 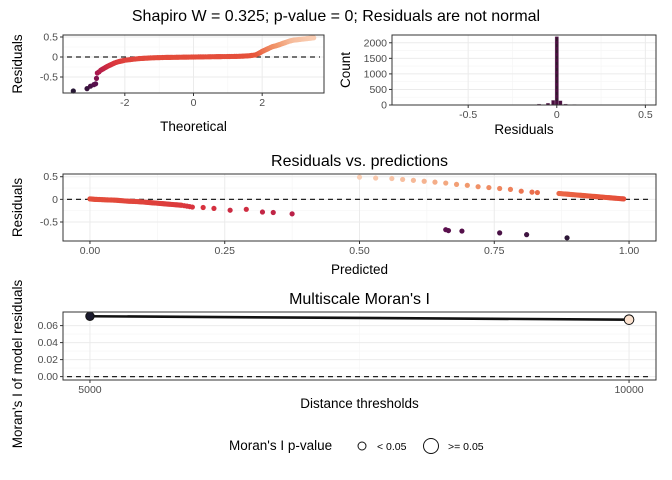 I want to click on x-tick-label: 10000, so click(x=628, y=390).